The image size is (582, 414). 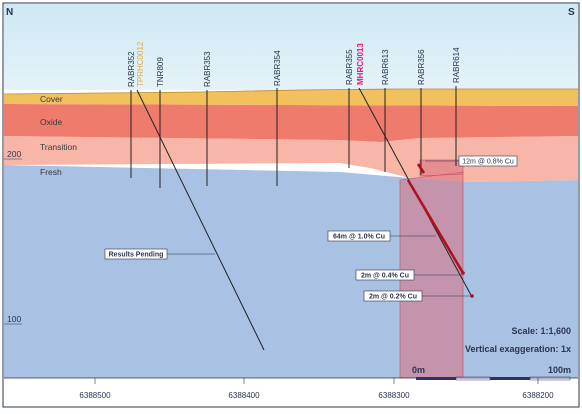 What do you see at coordinates (95, 395) in the screenshot?
I see `easting-label-6388500: 6388500` at bounding box center [95, 395].